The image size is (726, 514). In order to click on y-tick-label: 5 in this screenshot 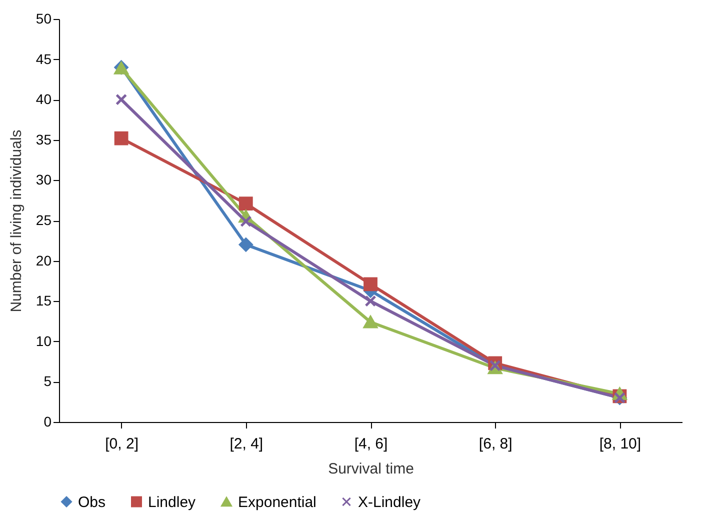, I will do `click(48, 381)`.